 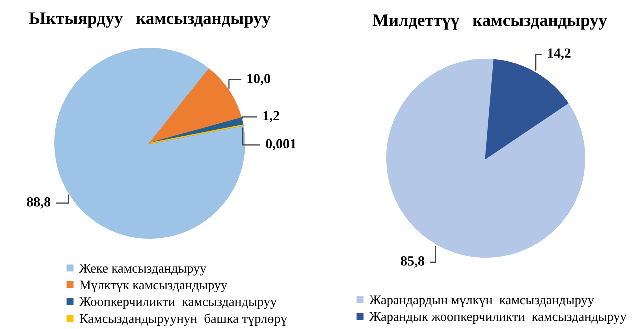 I want to click on data-label: 88,8, so click(x=39, y=203).